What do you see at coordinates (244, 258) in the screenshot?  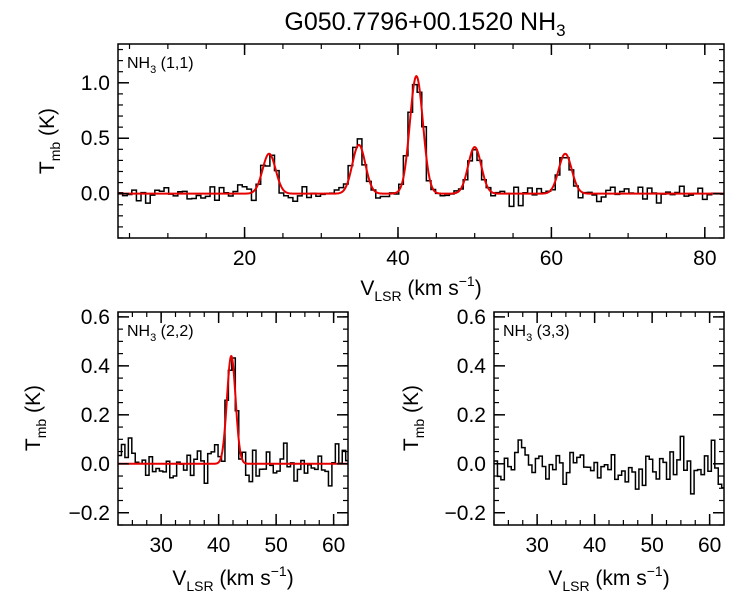 I see `x-tick-label: 20` at bounding box center [244, 258].